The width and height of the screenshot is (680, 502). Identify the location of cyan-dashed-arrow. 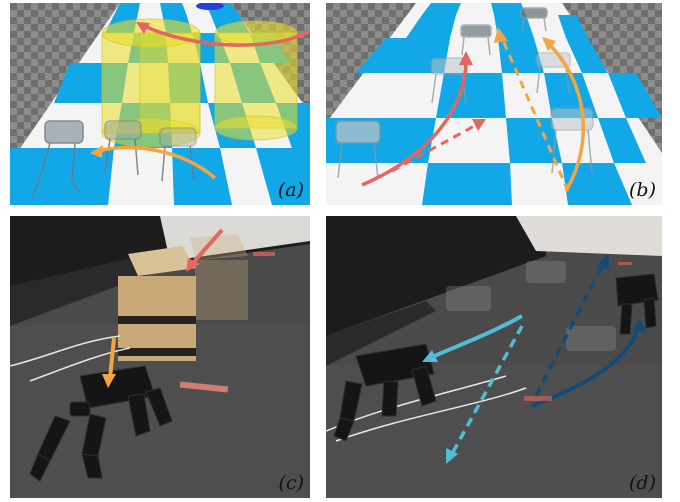
(487, 390).